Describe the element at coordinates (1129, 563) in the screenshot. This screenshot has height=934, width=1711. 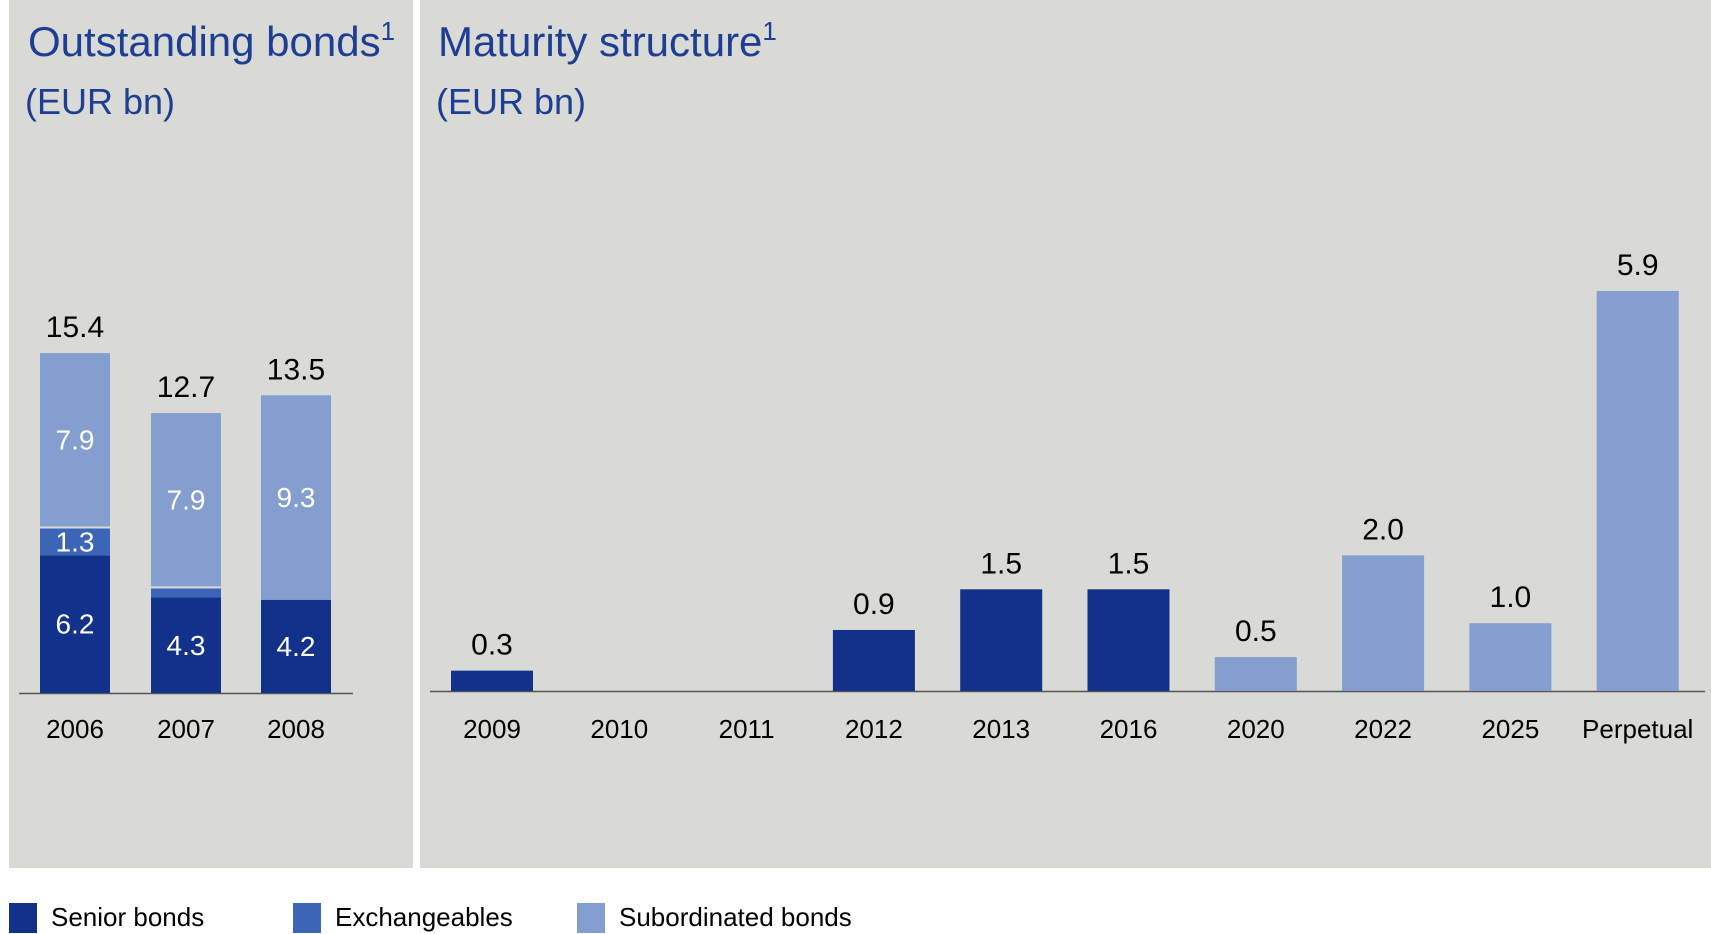
I see `value-label-2016: 1.5` at that location.